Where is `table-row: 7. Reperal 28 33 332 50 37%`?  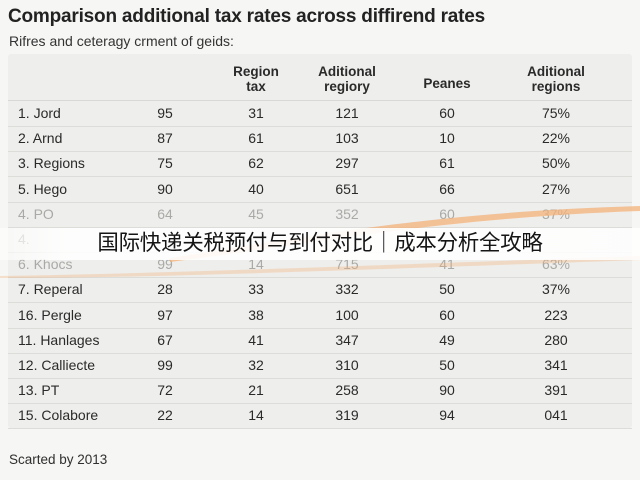
table-row: 7. Reperal 28 33 332 50 37% is located at coordinates (320, 290).